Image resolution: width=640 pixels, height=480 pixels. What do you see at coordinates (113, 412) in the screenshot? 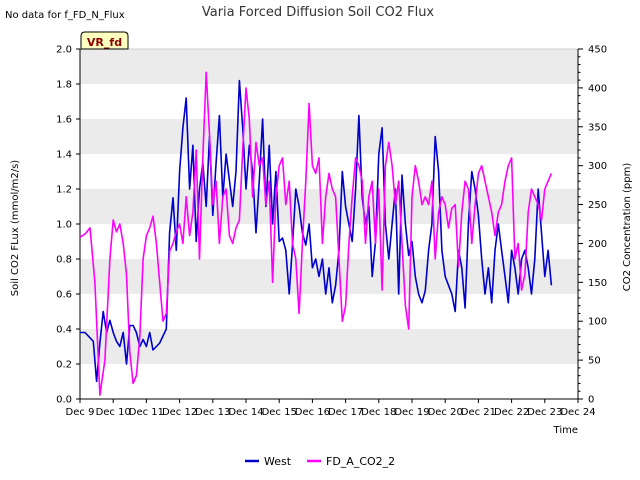
I see `x-tick-label: Dec 10` at bounding box center [113, 412].